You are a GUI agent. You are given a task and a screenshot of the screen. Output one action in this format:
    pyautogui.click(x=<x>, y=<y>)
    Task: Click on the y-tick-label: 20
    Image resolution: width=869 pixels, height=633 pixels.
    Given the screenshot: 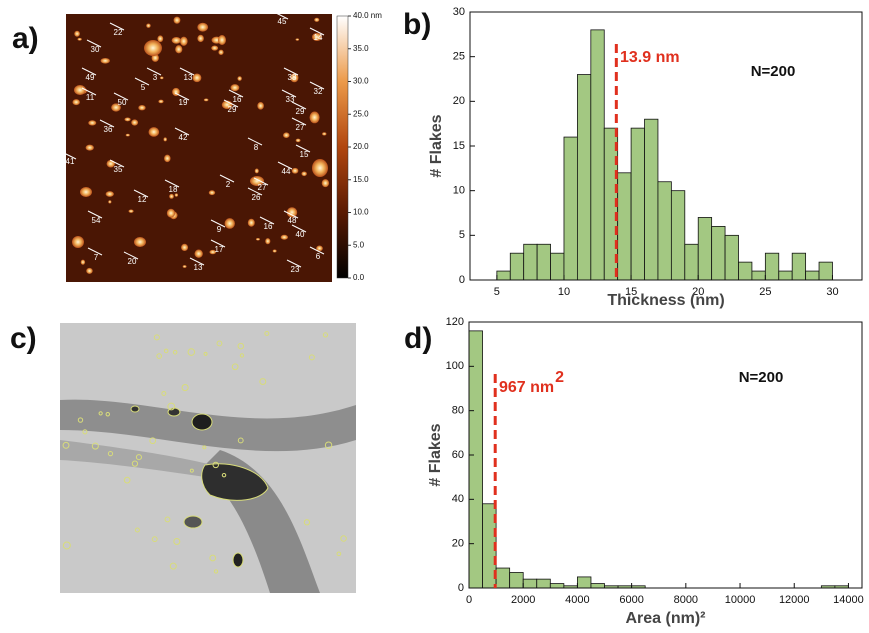 What is the action you would take?
    pyautogui.click(x=459, y=101)
    